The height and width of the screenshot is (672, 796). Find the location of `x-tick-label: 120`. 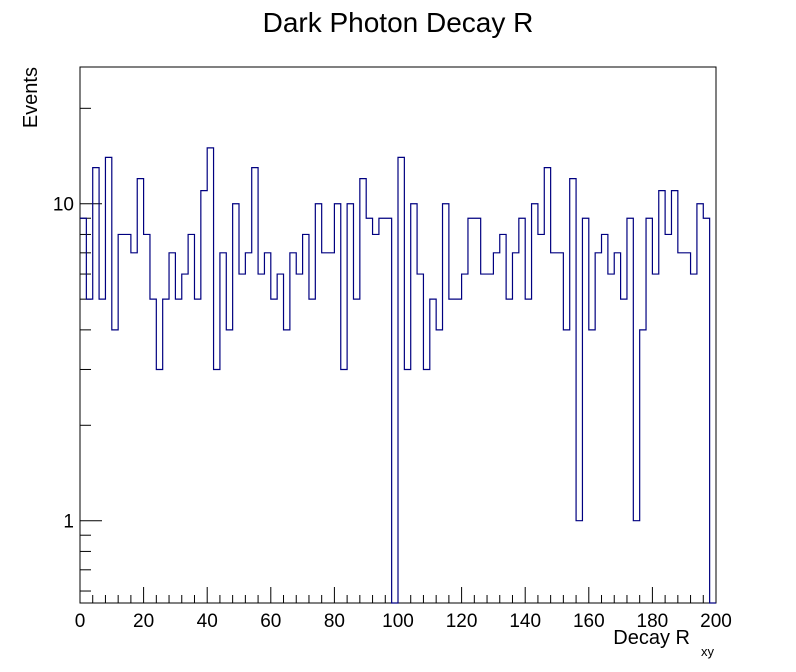

x-tick-label: 120 is located at coordinates (462, 621).